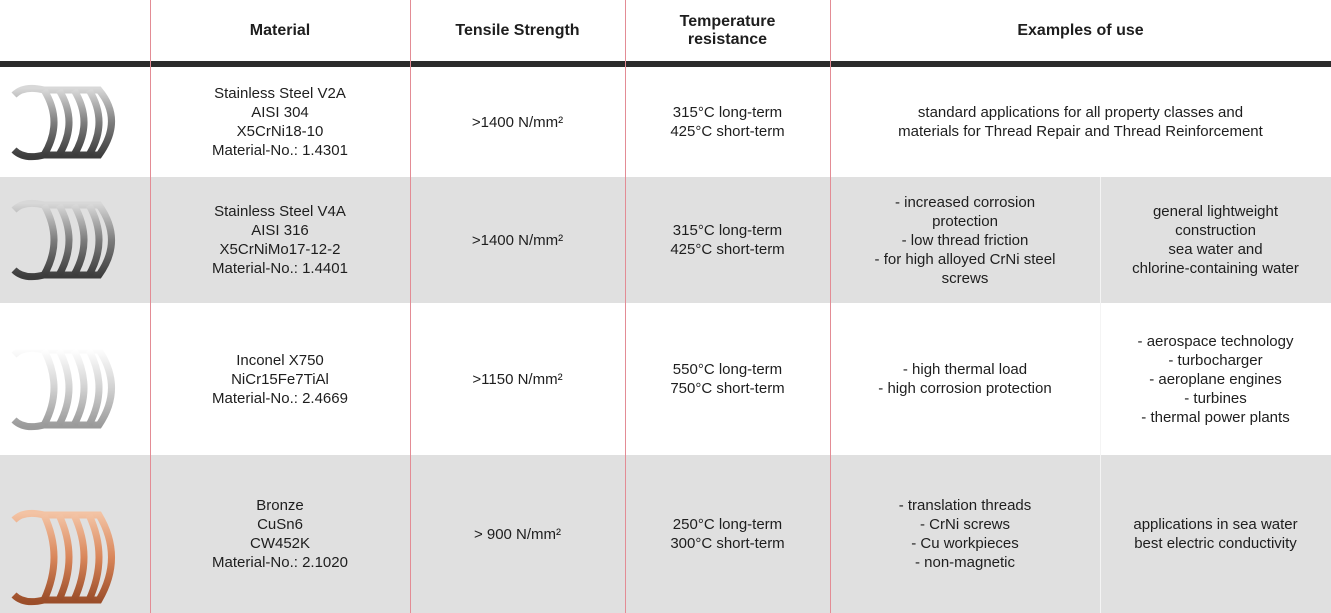 Image resolution: width=1331 pixels, height=613 pixels. I want to click on tensile-cell: > 900 N/mm², so click(517, 534).